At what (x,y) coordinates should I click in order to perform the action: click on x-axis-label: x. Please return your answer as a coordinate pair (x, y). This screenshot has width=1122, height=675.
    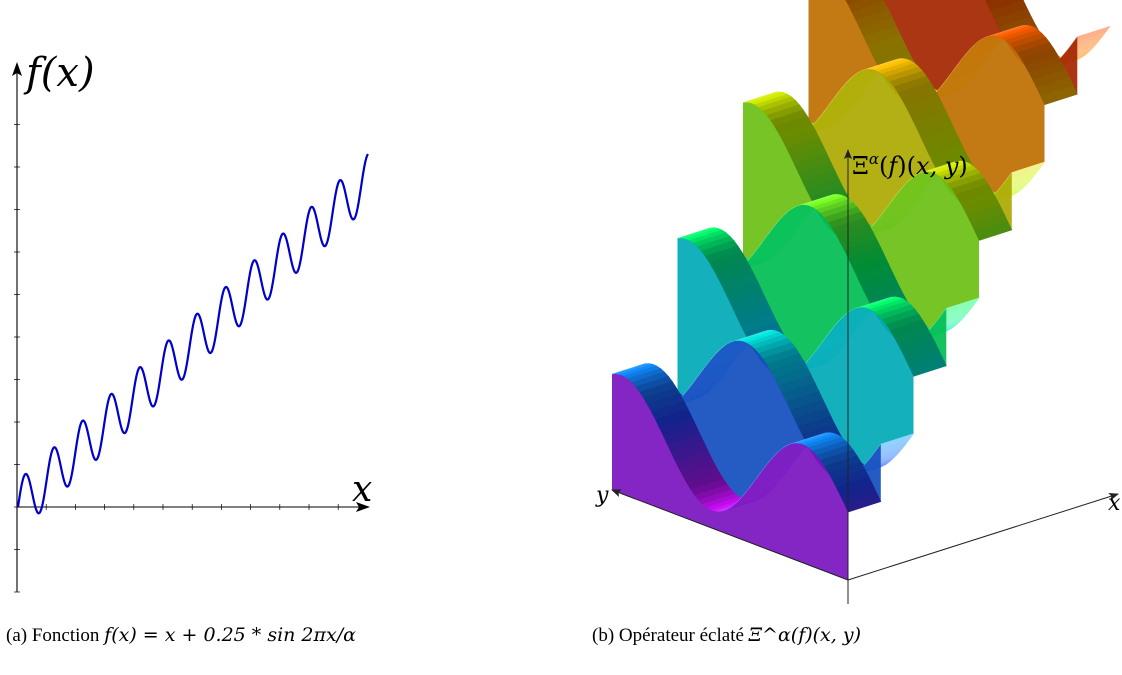
    Looking at the image, I should click on (362, 489).